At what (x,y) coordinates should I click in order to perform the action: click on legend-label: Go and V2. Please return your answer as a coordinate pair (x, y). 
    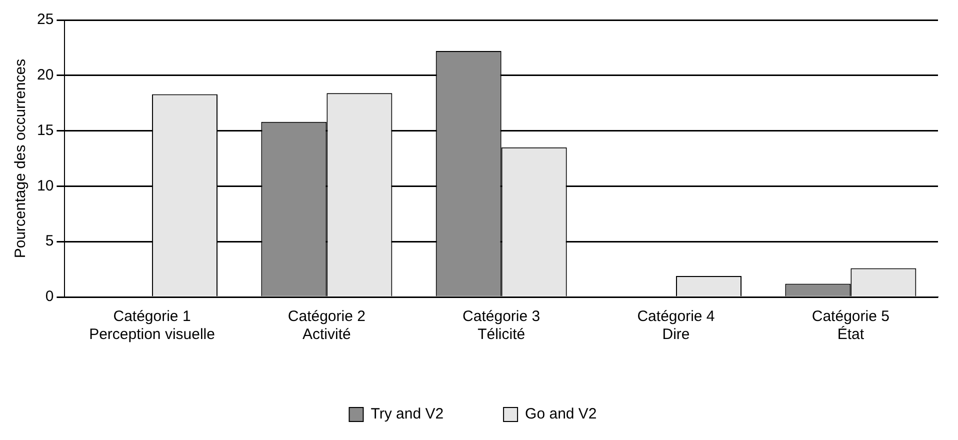
    Looking at the image, I should click on (561, 414).